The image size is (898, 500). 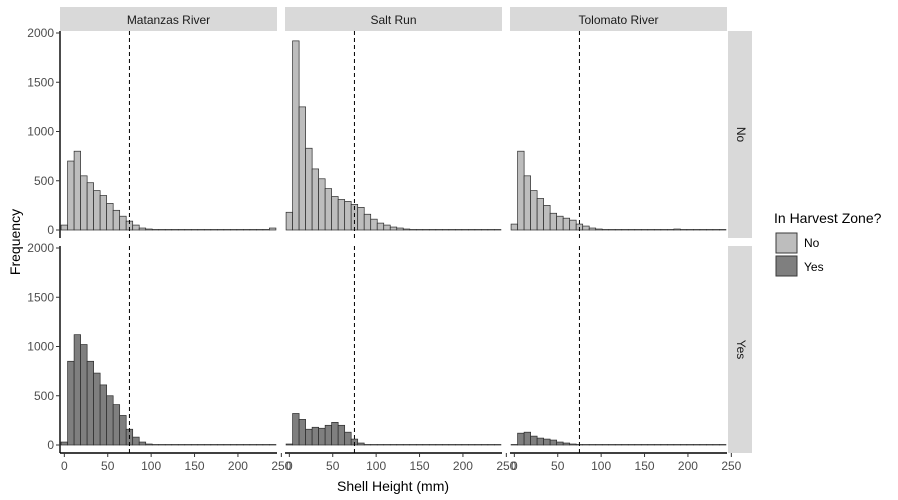 What do you see at coordinates (688, 466) in the screenshot?
I see `x-tick-label: 200` at bounding box center [688, 466].